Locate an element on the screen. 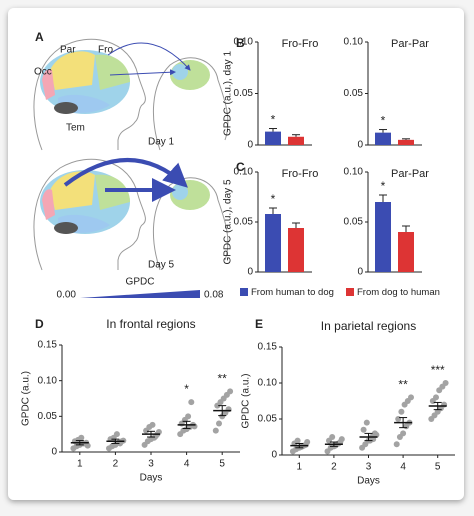 This screenshot has width=474, height=516. region-label: Fro is located at coordinates (105, 50).